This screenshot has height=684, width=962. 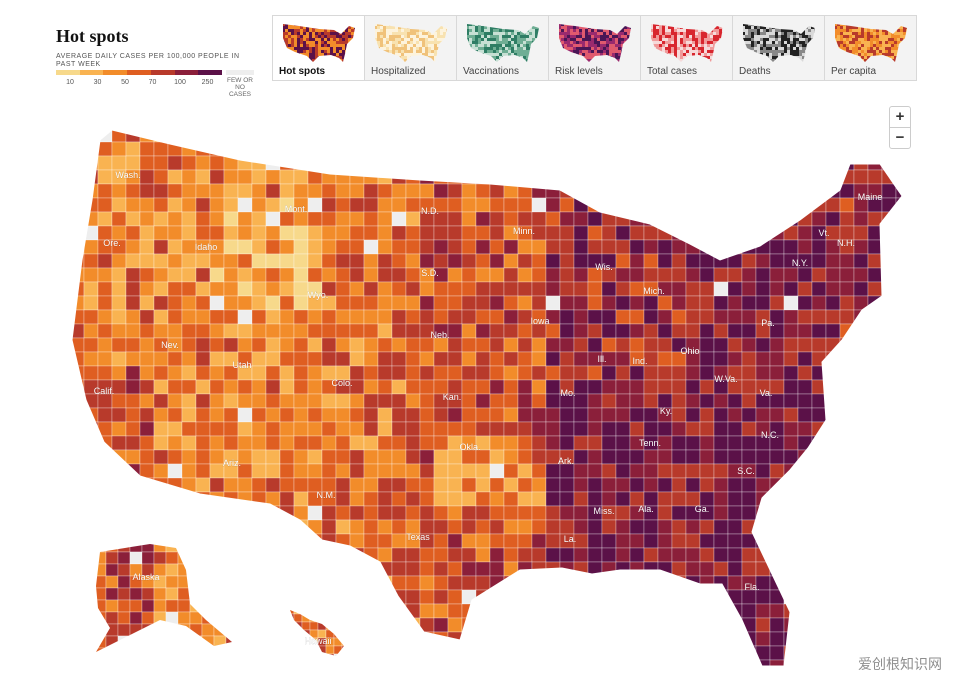 I want to click on state-label-tenn: Tenn., so click(x=650, y=443).